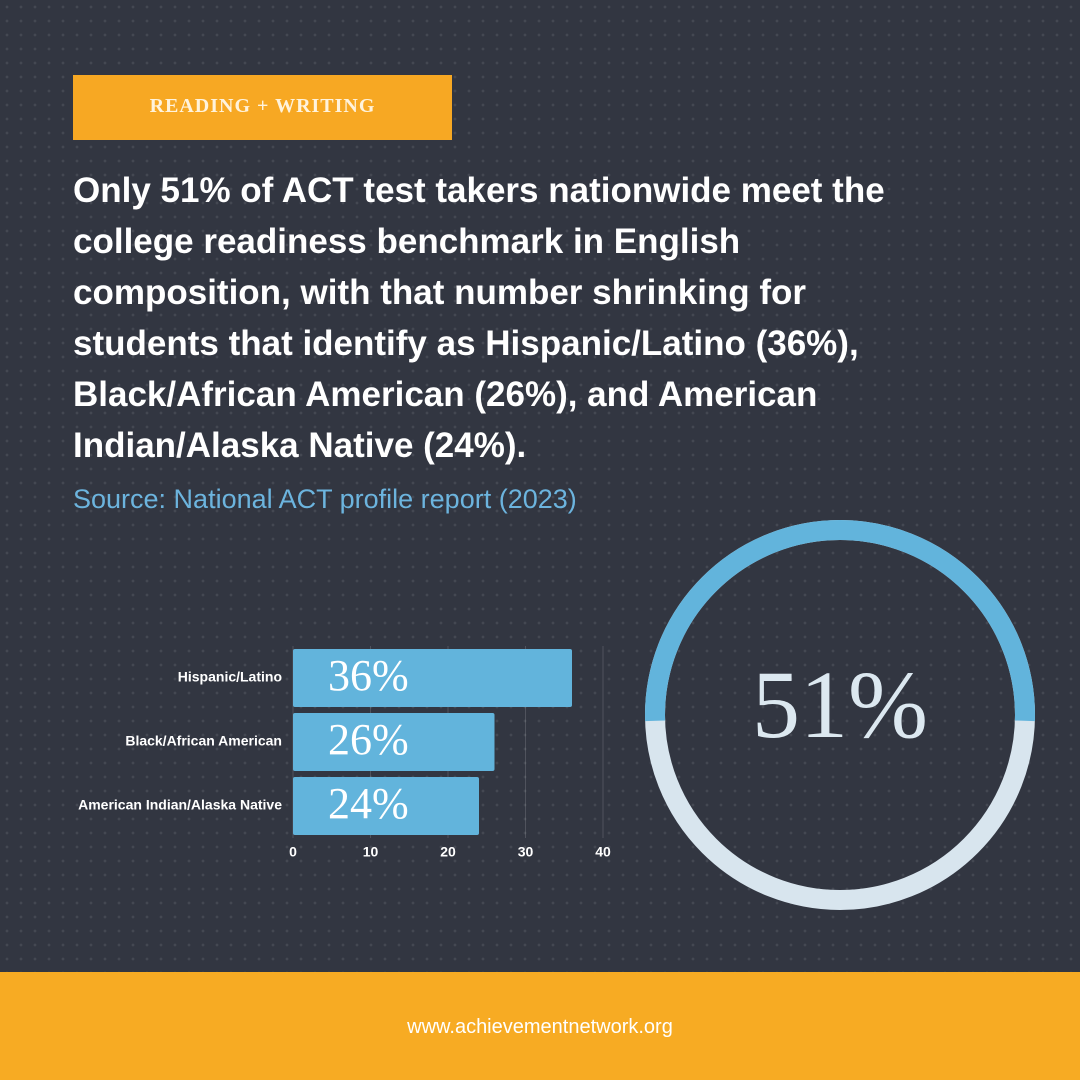 The image size is (1080, 1080). Describe the element at coordinates (368, 803) in the screenshot. I see `value-label: 24%` at that location.